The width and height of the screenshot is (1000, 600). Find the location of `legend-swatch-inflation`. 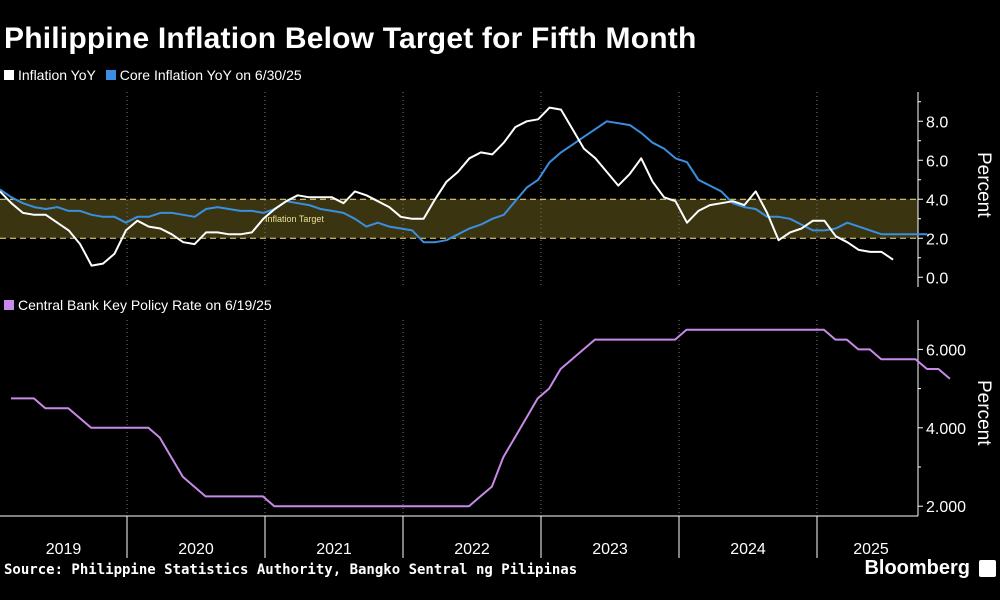

legend-swatch-inflation is located at coordinates (9, 75).